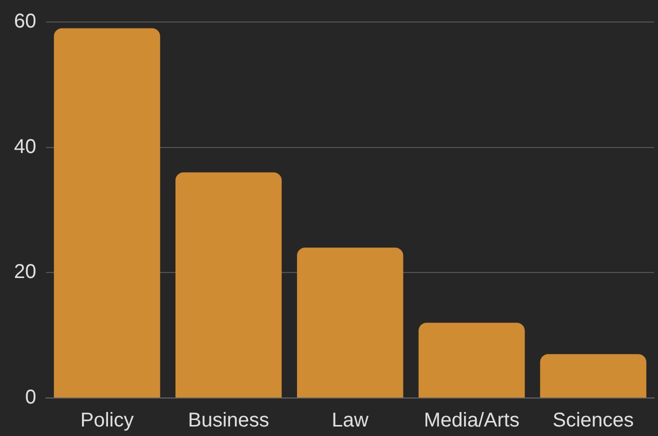  Describe the element at coordinates (30, 397) in the screenshot. I see `y-tick-label: 0` at that location.